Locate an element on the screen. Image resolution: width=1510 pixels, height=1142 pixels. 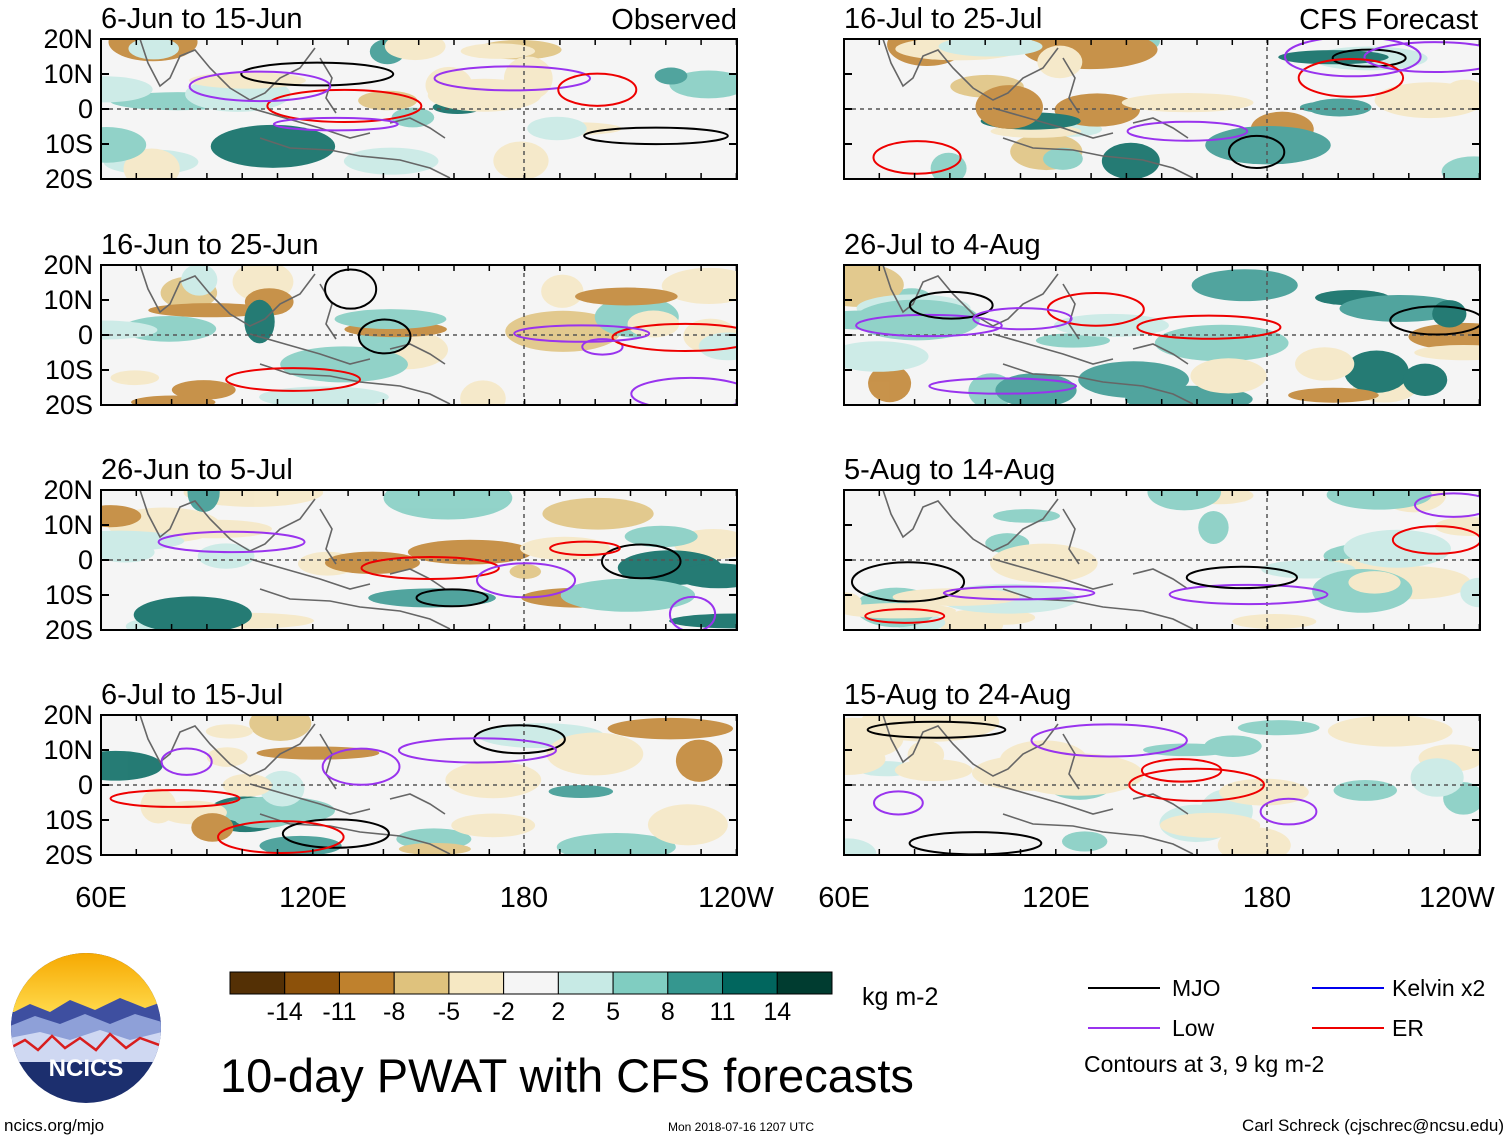
colorbar-tick-label: -5 is located at coordinates (449, 1012).